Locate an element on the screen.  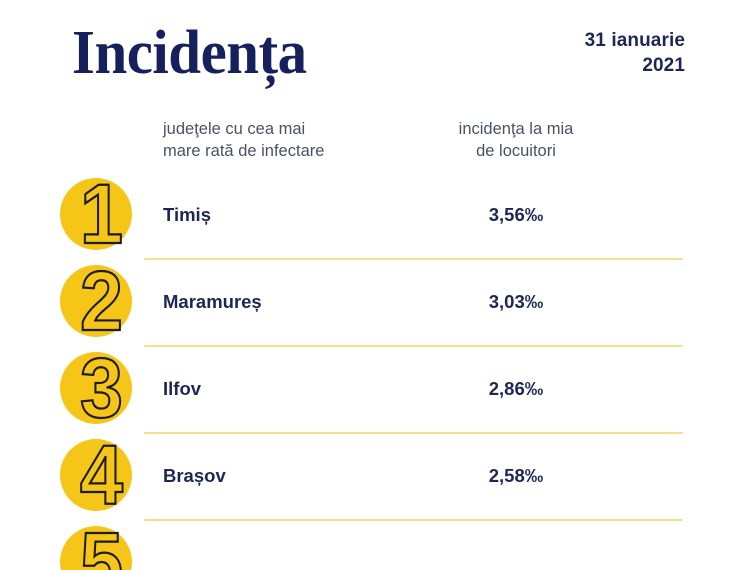
rank-numeral: 2 is located at coordinates (101, 301).